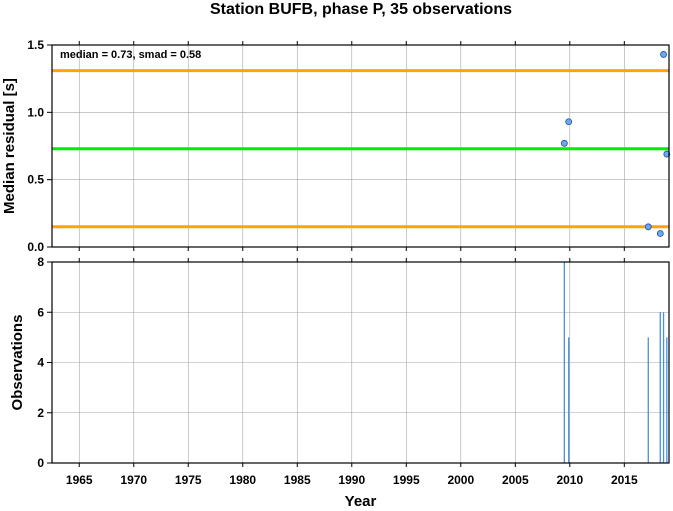 This screenshot has width=673, height=511. I want to click on observations-y-tick-label: 4, so click(40, 363).